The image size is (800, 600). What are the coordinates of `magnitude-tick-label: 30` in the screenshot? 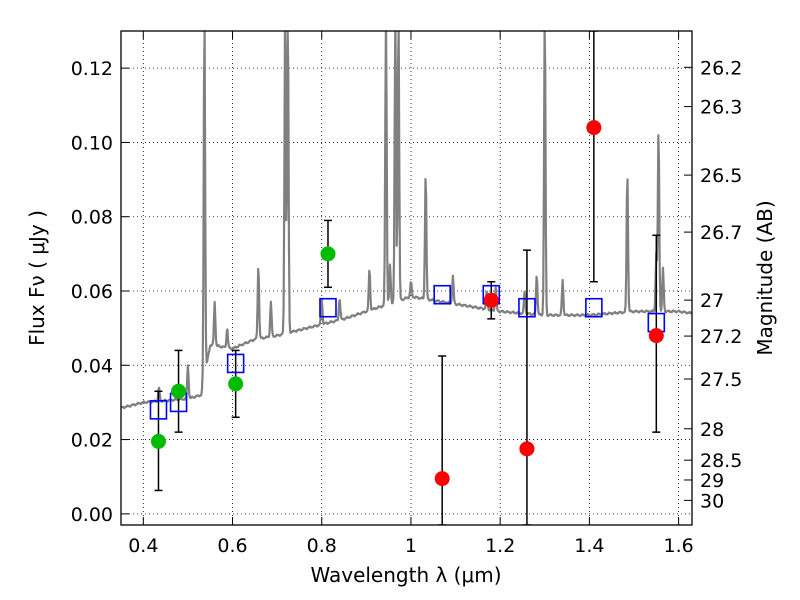 It's located at (712, 501).